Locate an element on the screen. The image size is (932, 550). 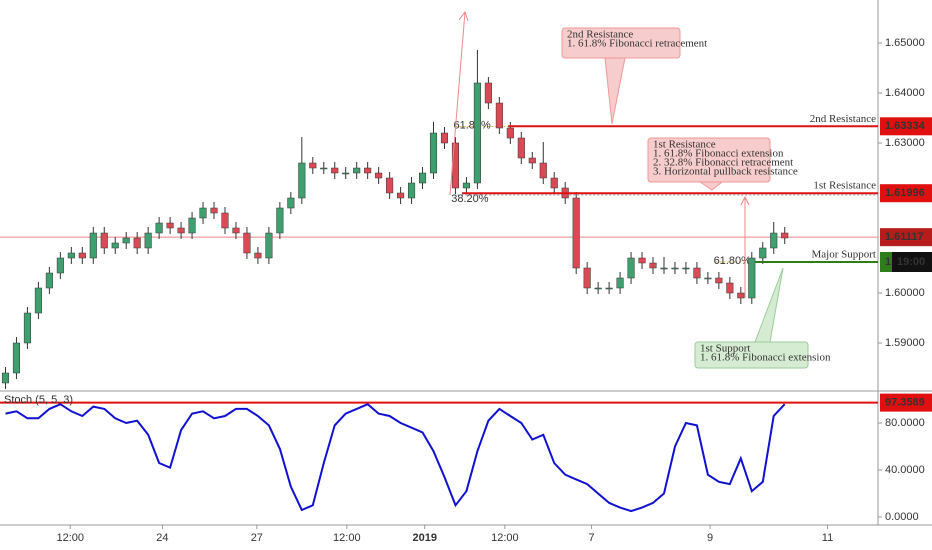
callout-text: 1. 61.8% Fibonacci extension is located at coordinates (718, 154).